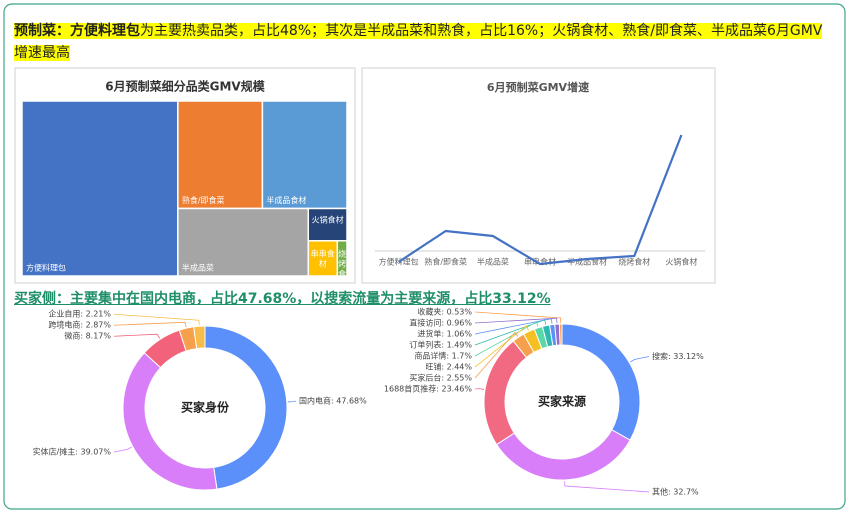  Describe the element at coordinates (678, 356) in the screenshot. I see `data-label: 搜索: 33.12%` at that location.